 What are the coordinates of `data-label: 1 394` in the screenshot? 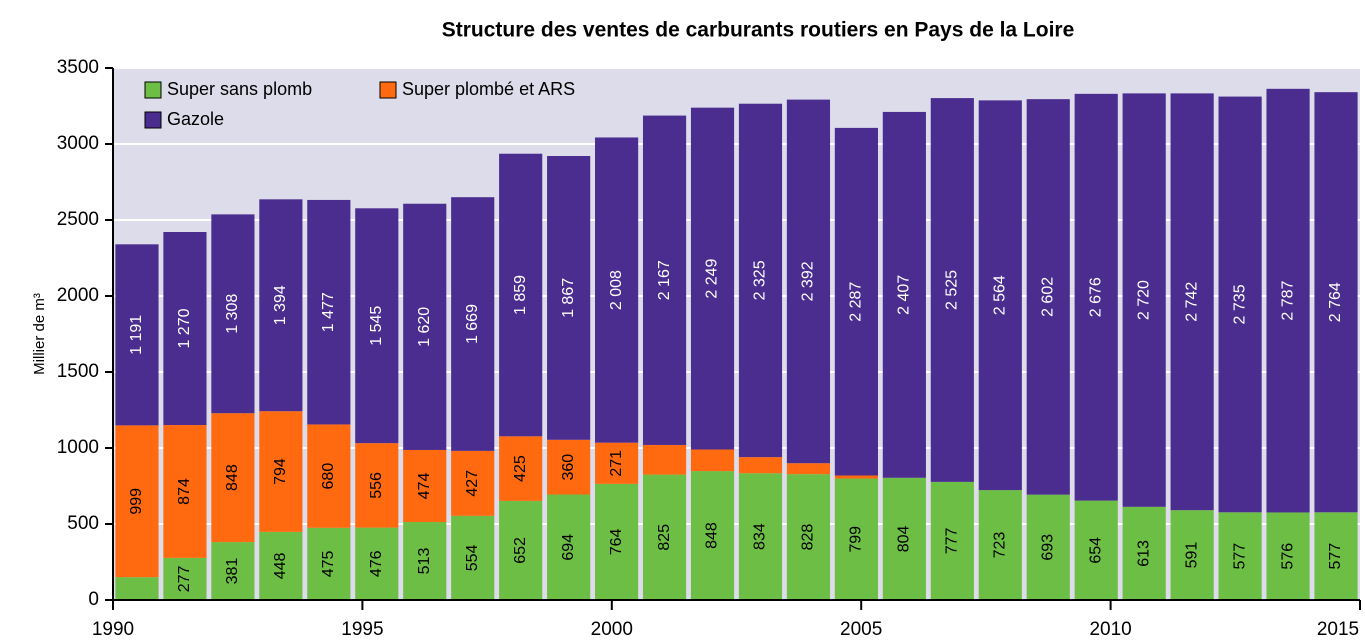 It's located at (280, 305).